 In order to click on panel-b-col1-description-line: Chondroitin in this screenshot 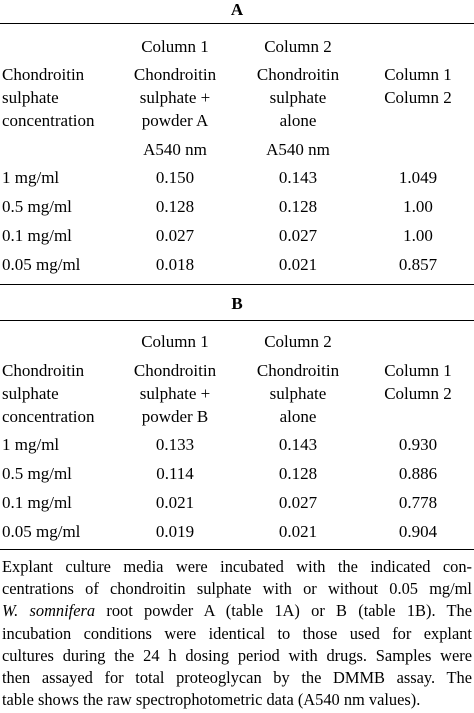, I will do `click(175, 370)`.